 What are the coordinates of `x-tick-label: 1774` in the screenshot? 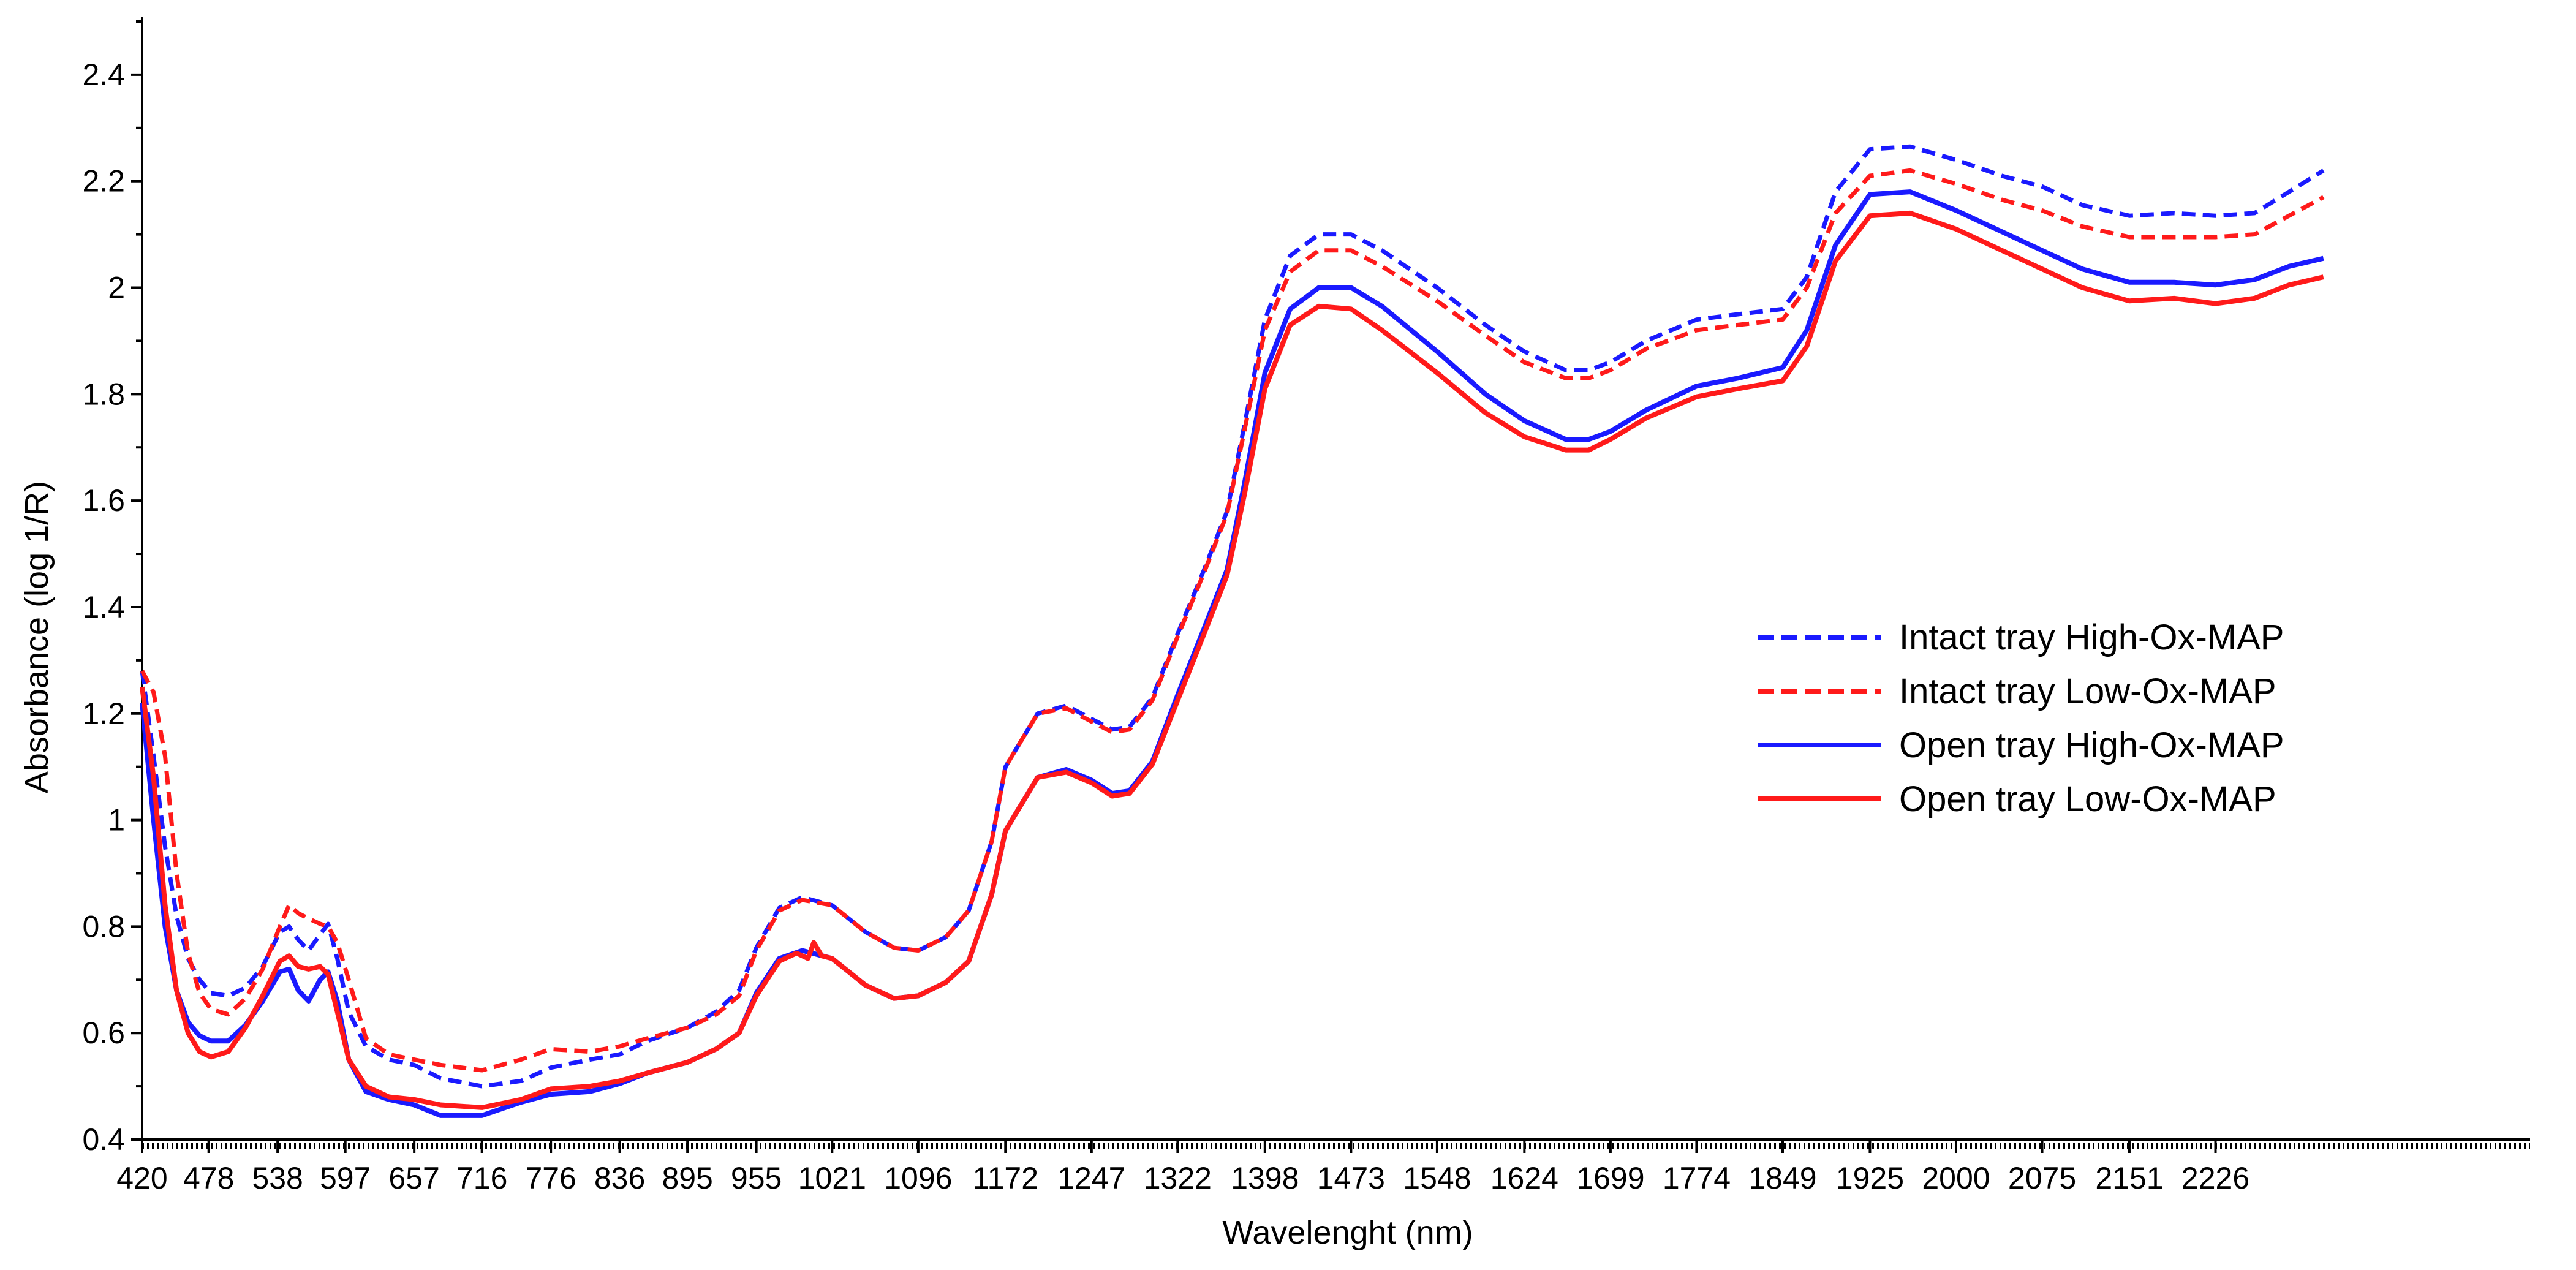 It's located at (1697, 1178).